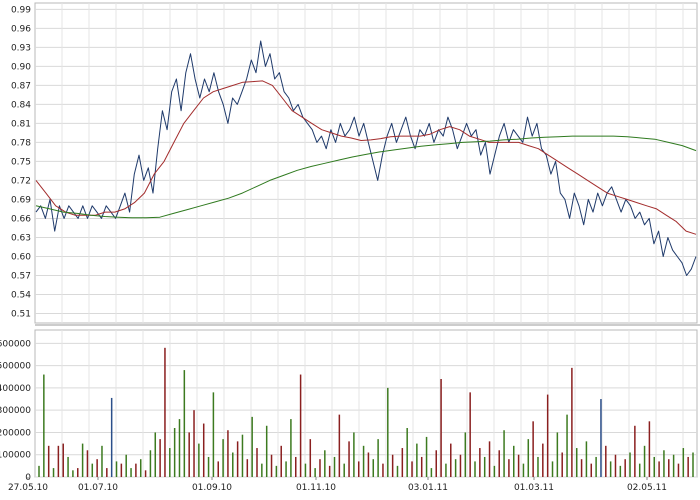 The height and width of the screenshot is (500, 700). Describe the element at coordinates (21, 219) in the screenshot. I see `price-y-tick-label: 0.66` at that location.